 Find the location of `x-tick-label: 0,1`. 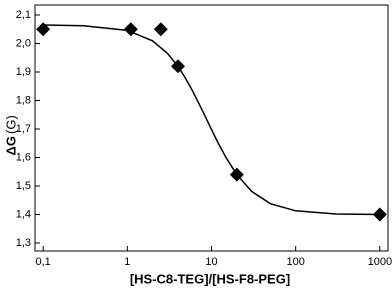

x-tick-label: 0,1 is located at coordinates (43, 262).